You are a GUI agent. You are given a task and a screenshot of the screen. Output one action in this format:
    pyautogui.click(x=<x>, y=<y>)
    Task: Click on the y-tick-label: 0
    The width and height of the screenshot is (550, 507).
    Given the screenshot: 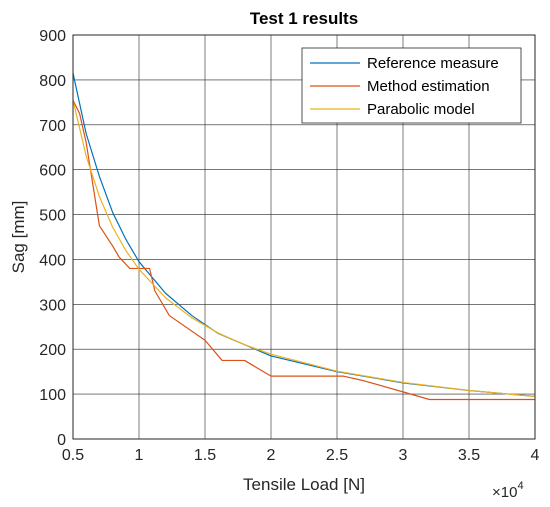 What is the action you would take?
    pyautogui.click(x=61, y=440)
    